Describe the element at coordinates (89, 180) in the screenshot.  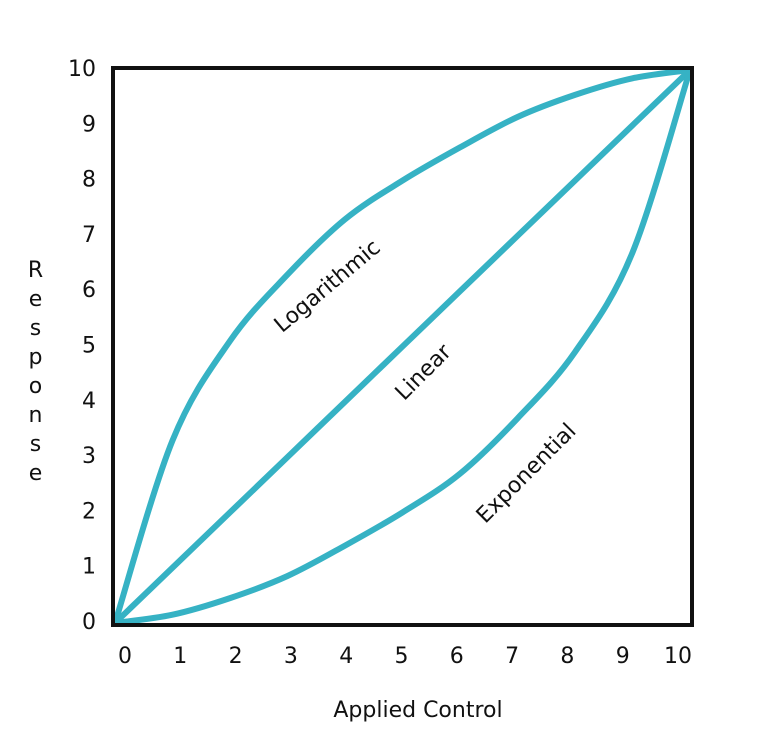
I see `y-tick-label: 8` at that location.